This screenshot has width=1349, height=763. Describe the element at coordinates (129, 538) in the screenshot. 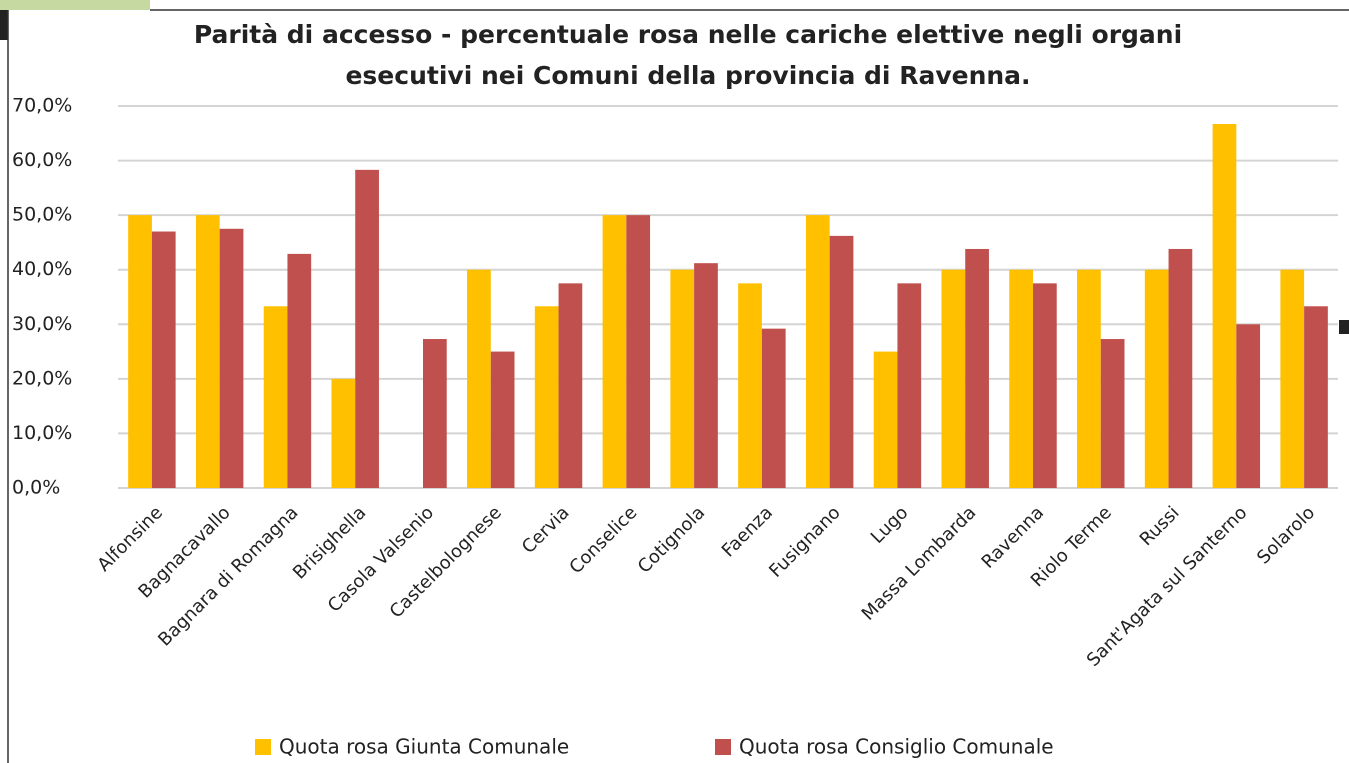

I see `x-tick-label: Alfonsine` at that location.